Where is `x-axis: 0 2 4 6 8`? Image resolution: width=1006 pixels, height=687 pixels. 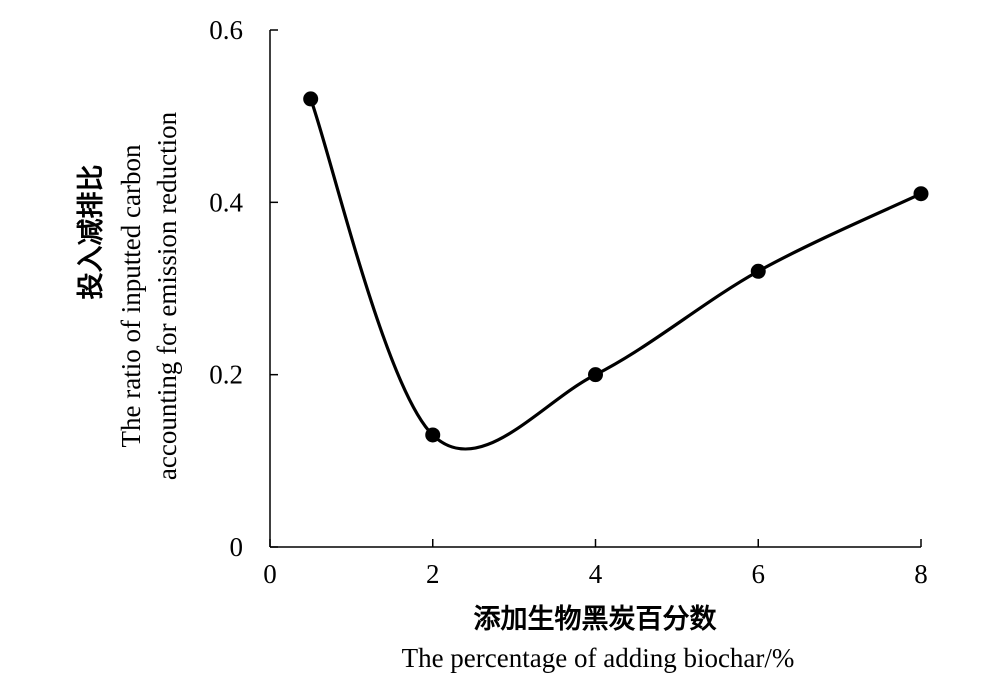 x-axis: 0 2 4 6 8 is located at coordinates (595, 564).